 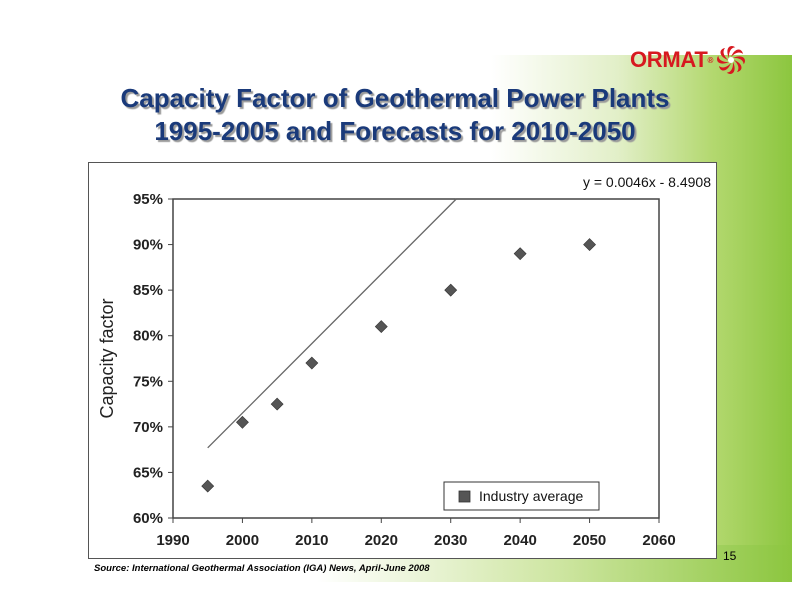 What do you see at coordinates (531, 496) in the screenshot?
I see `legend-label: Industry average` at bounding box center [531, 496].